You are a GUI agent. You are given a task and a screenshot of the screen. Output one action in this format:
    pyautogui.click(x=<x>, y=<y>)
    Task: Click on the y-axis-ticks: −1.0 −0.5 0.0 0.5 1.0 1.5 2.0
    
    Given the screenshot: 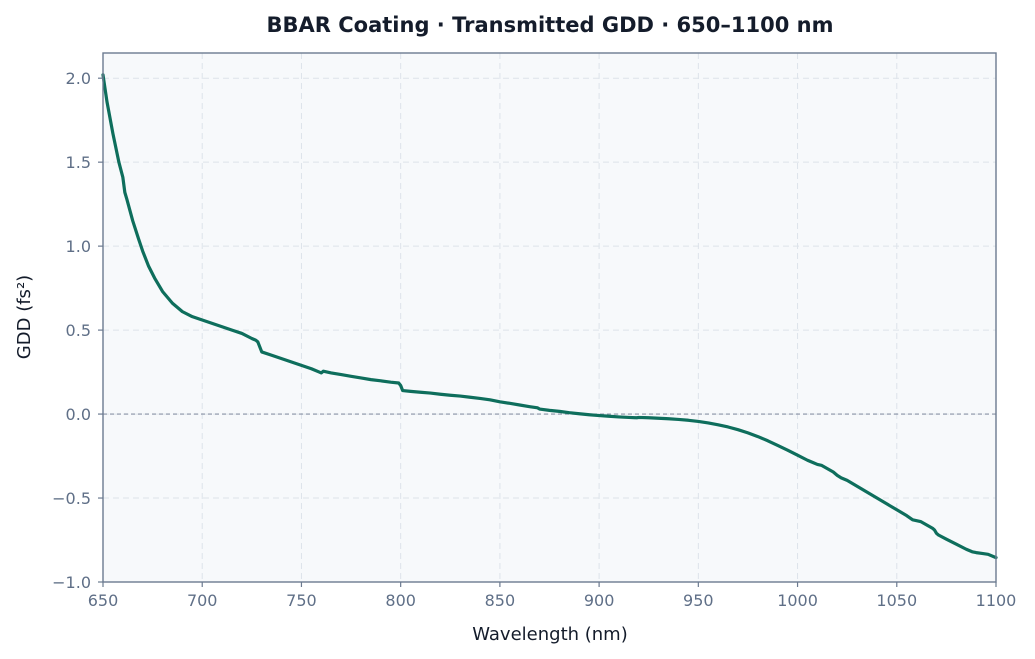 What is the action you would take?
    pyautogui.click(x=77, y=330)
    